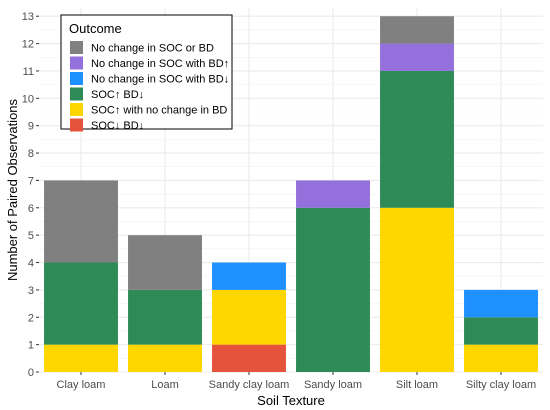 The height and width of the screenshot is (410, 550). I want to click on legend-label: No change in SOC with BD↑, so click(160, 64).